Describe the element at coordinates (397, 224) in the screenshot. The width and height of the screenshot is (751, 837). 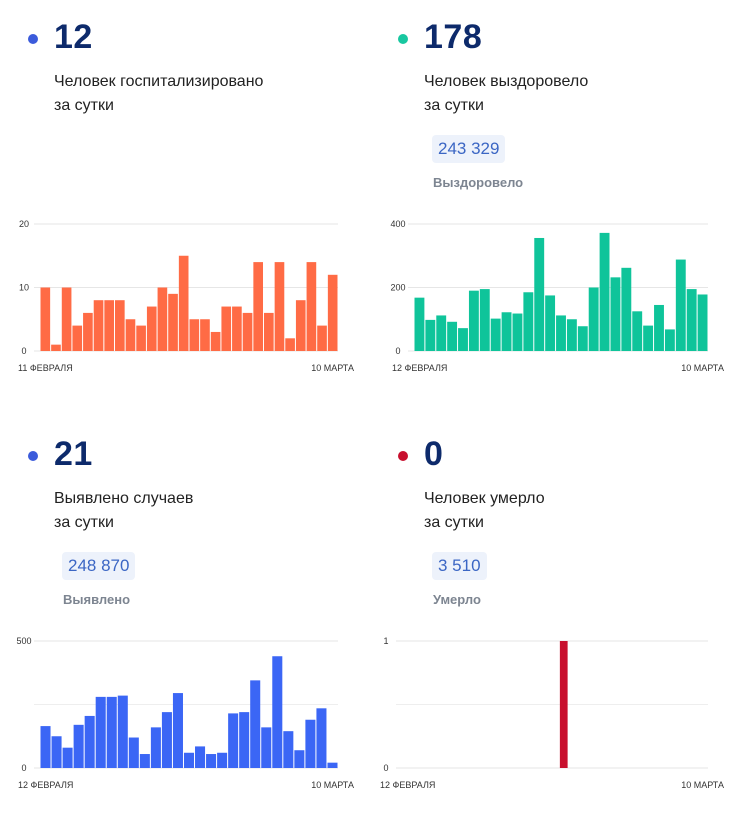
I see `y-tick-label: 400` at that location.